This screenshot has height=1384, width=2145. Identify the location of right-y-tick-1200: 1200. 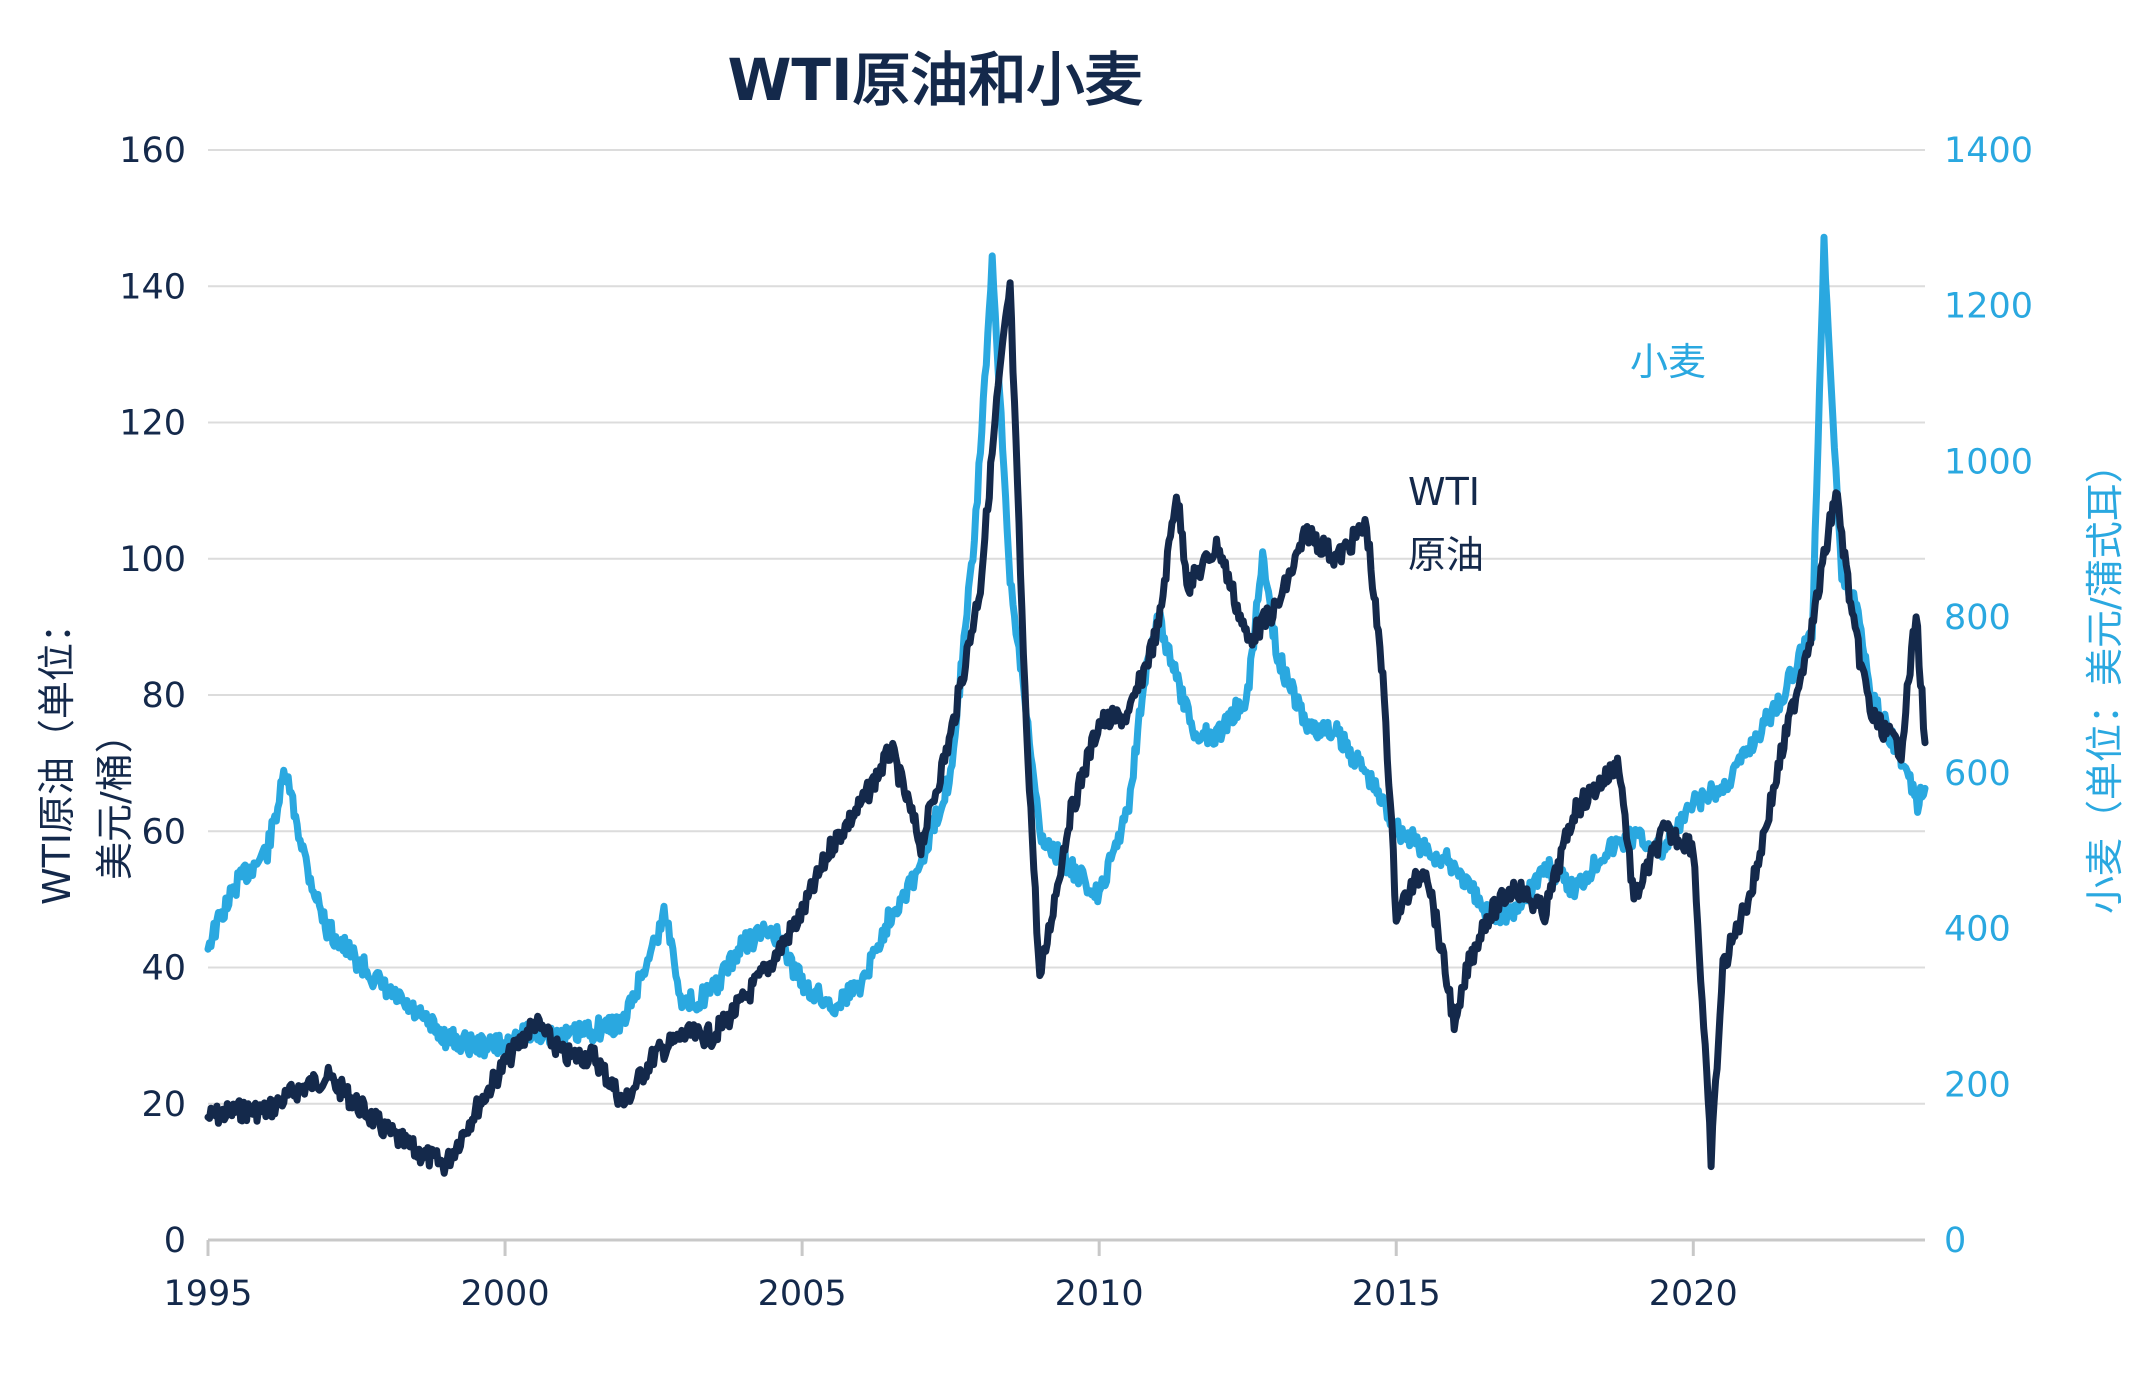
(1988, 307).